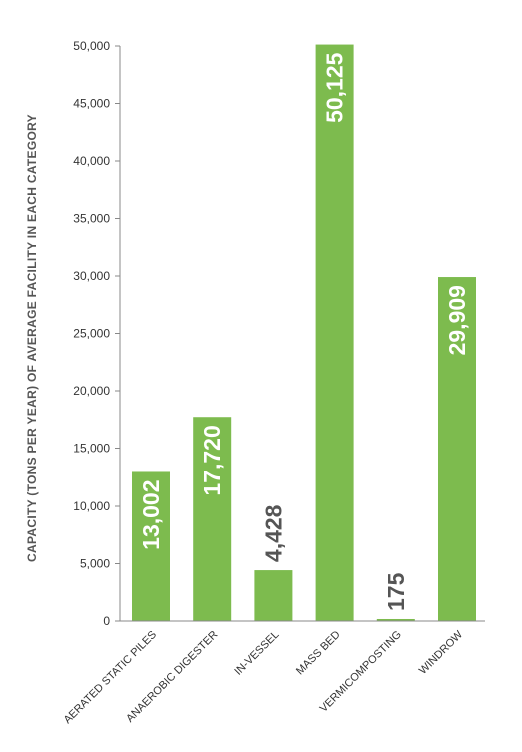  What do you see at coordinates (396, 591) in the screenshot?
I see `data-label: 175` at bounding box center [396, 591].